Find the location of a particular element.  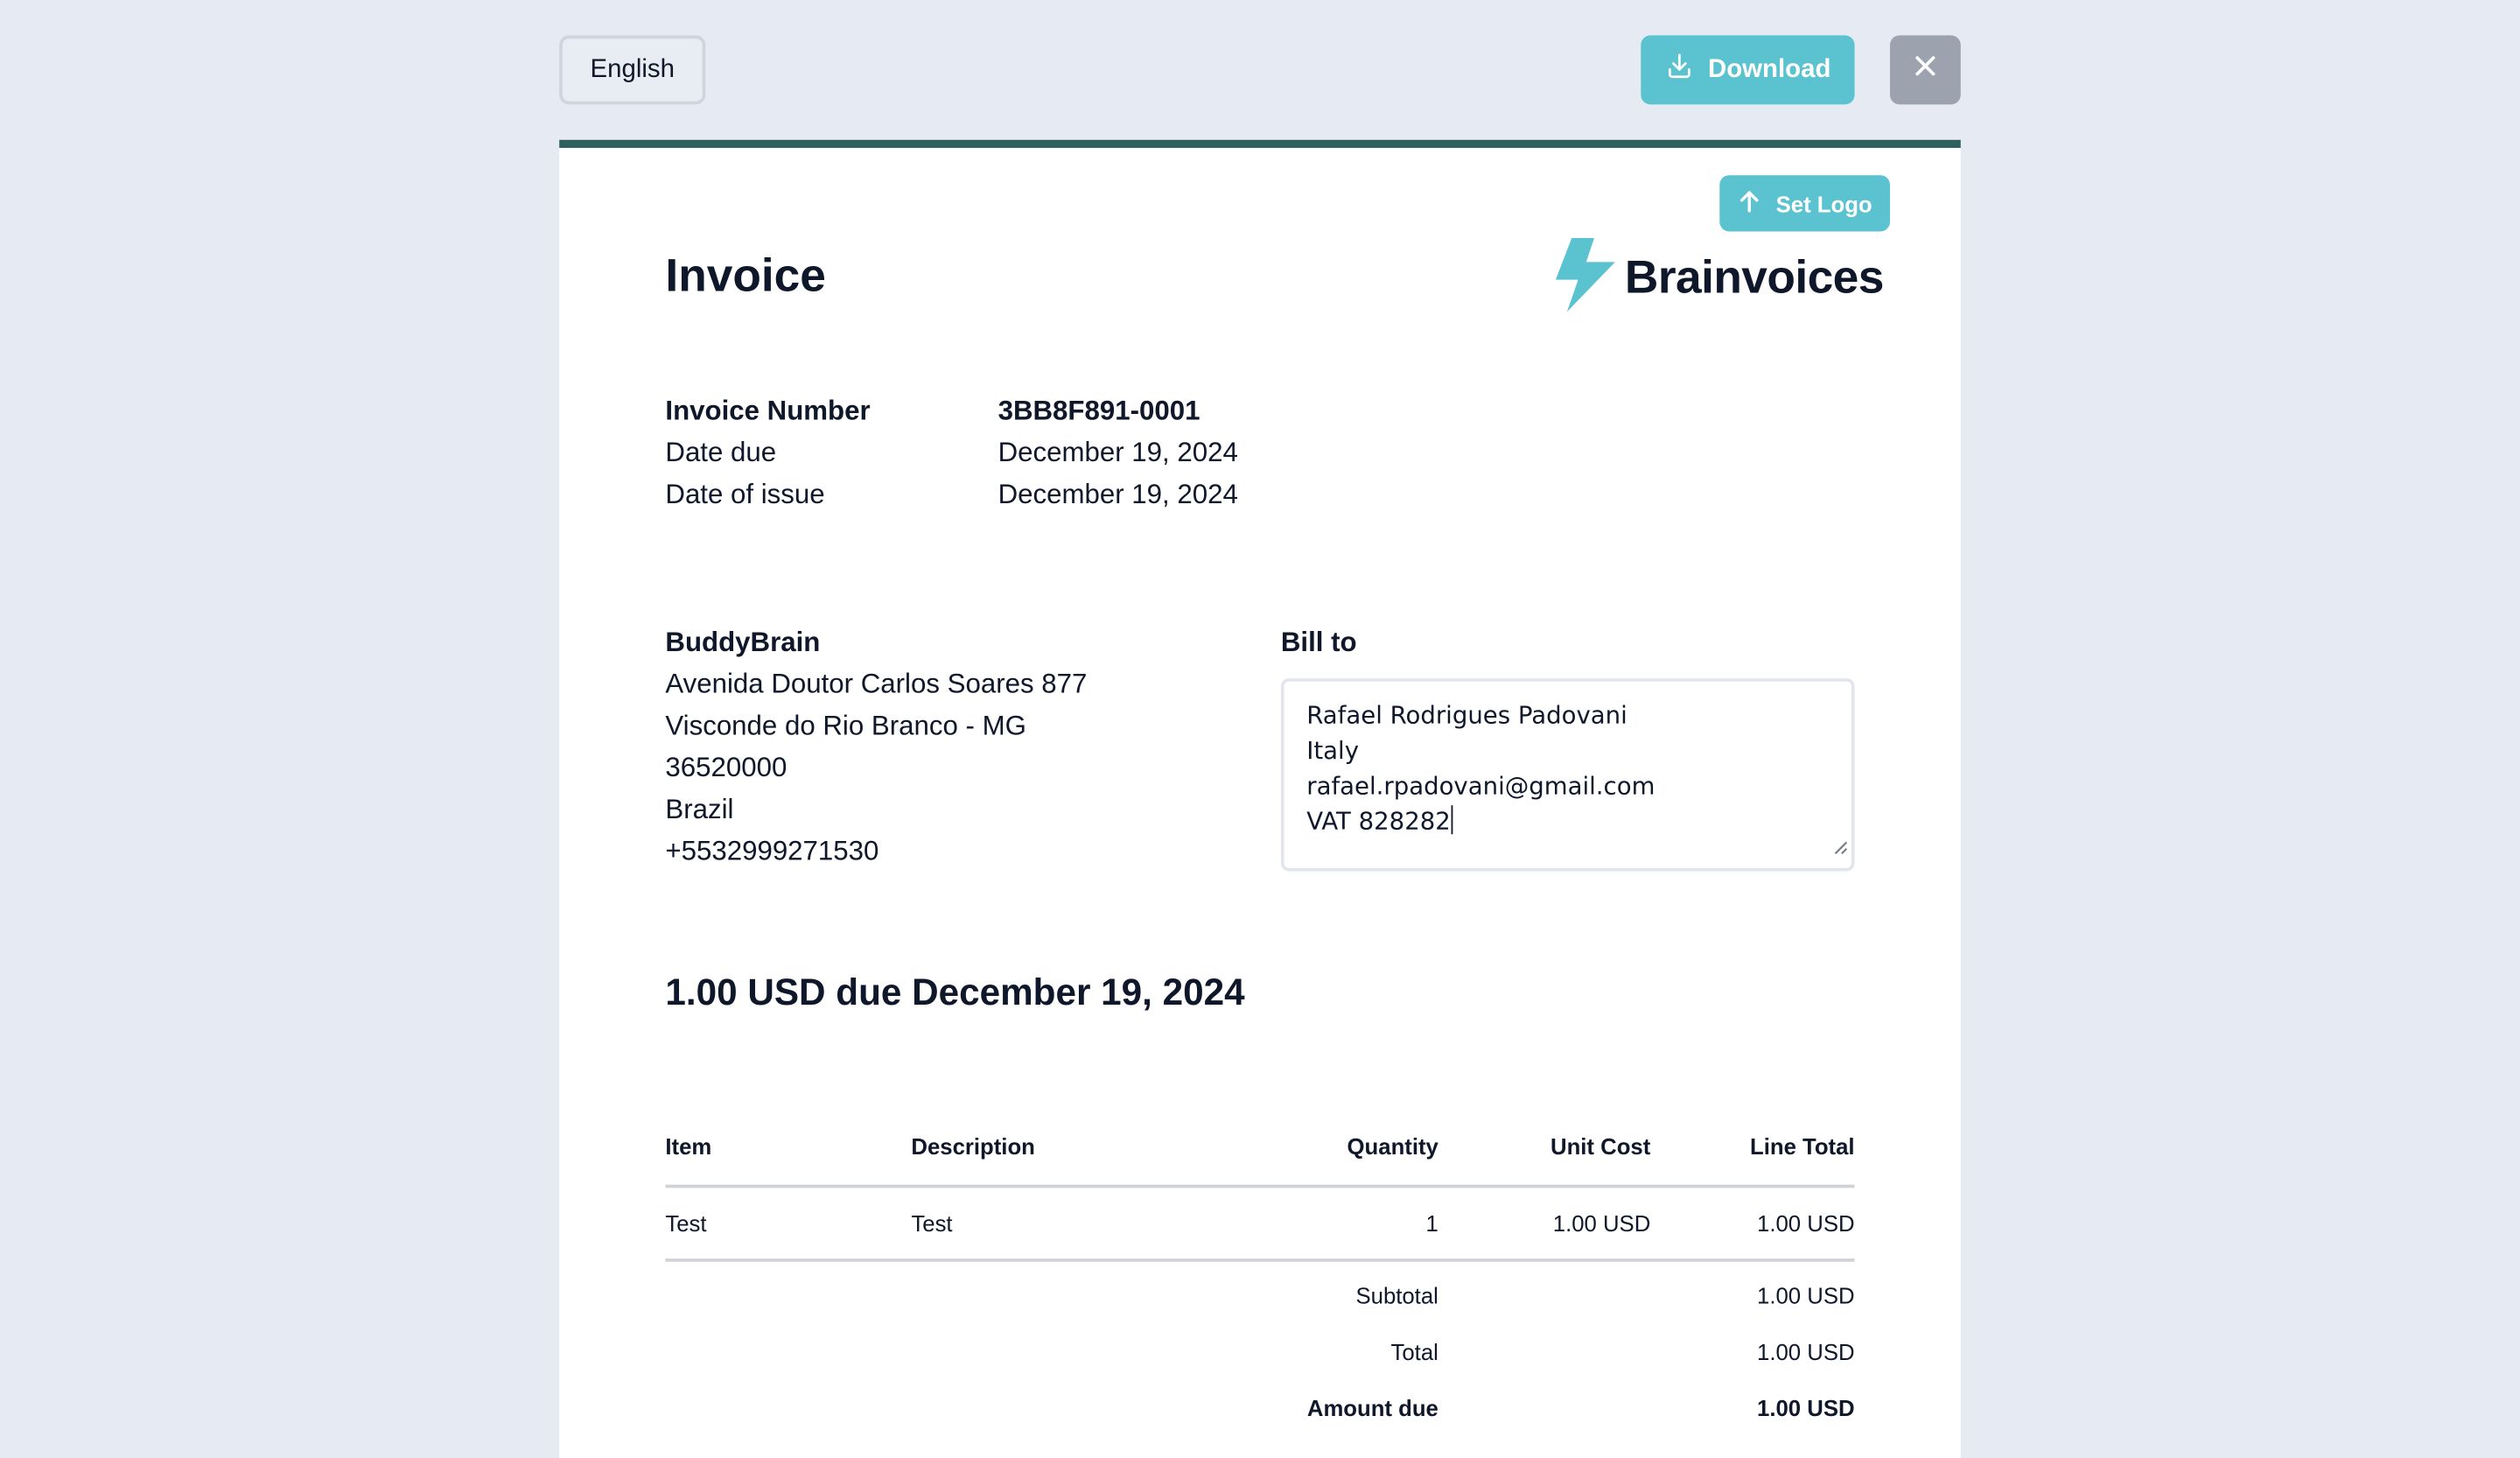

invoice-number-row: Invoice Number 3BB8F891-0001 is located at coordinates (951, 411).